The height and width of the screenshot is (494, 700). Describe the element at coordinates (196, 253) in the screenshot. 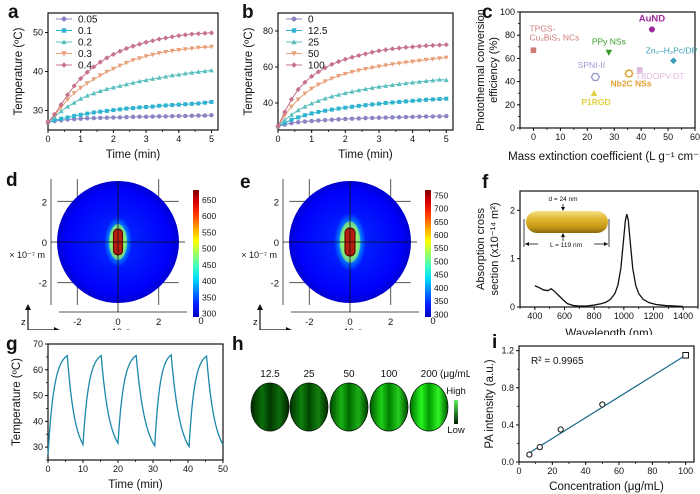

I see `colorbar` at that location.